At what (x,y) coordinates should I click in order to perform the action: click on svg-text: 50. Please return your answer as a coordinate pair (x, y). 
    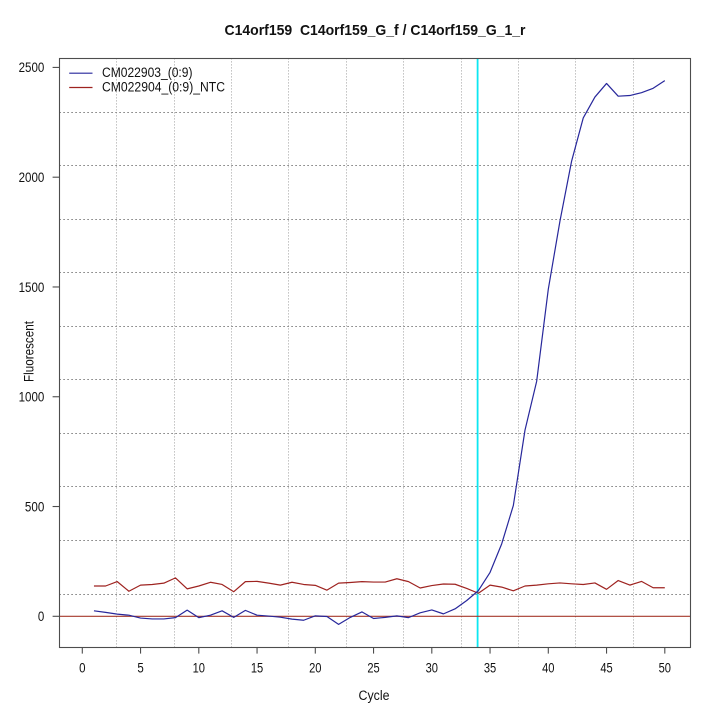
    Looking at the image, I should click on (665, 667).